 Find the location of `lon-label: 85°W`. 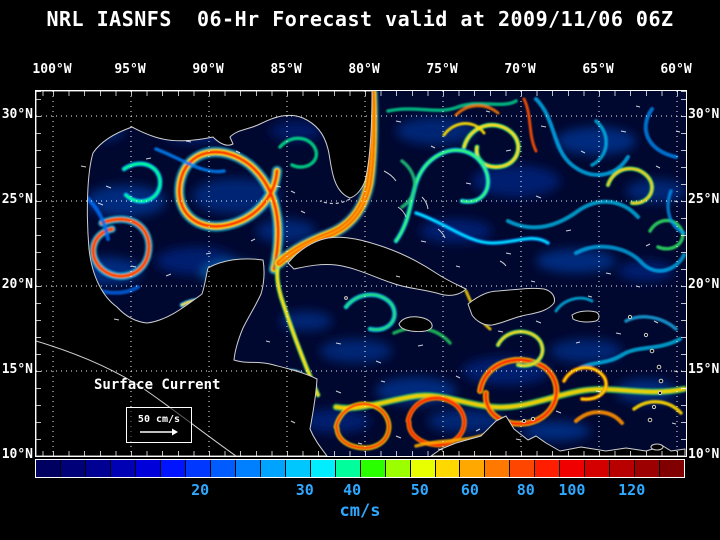

lon-label: 85°W is located at coordinates (286, 69).